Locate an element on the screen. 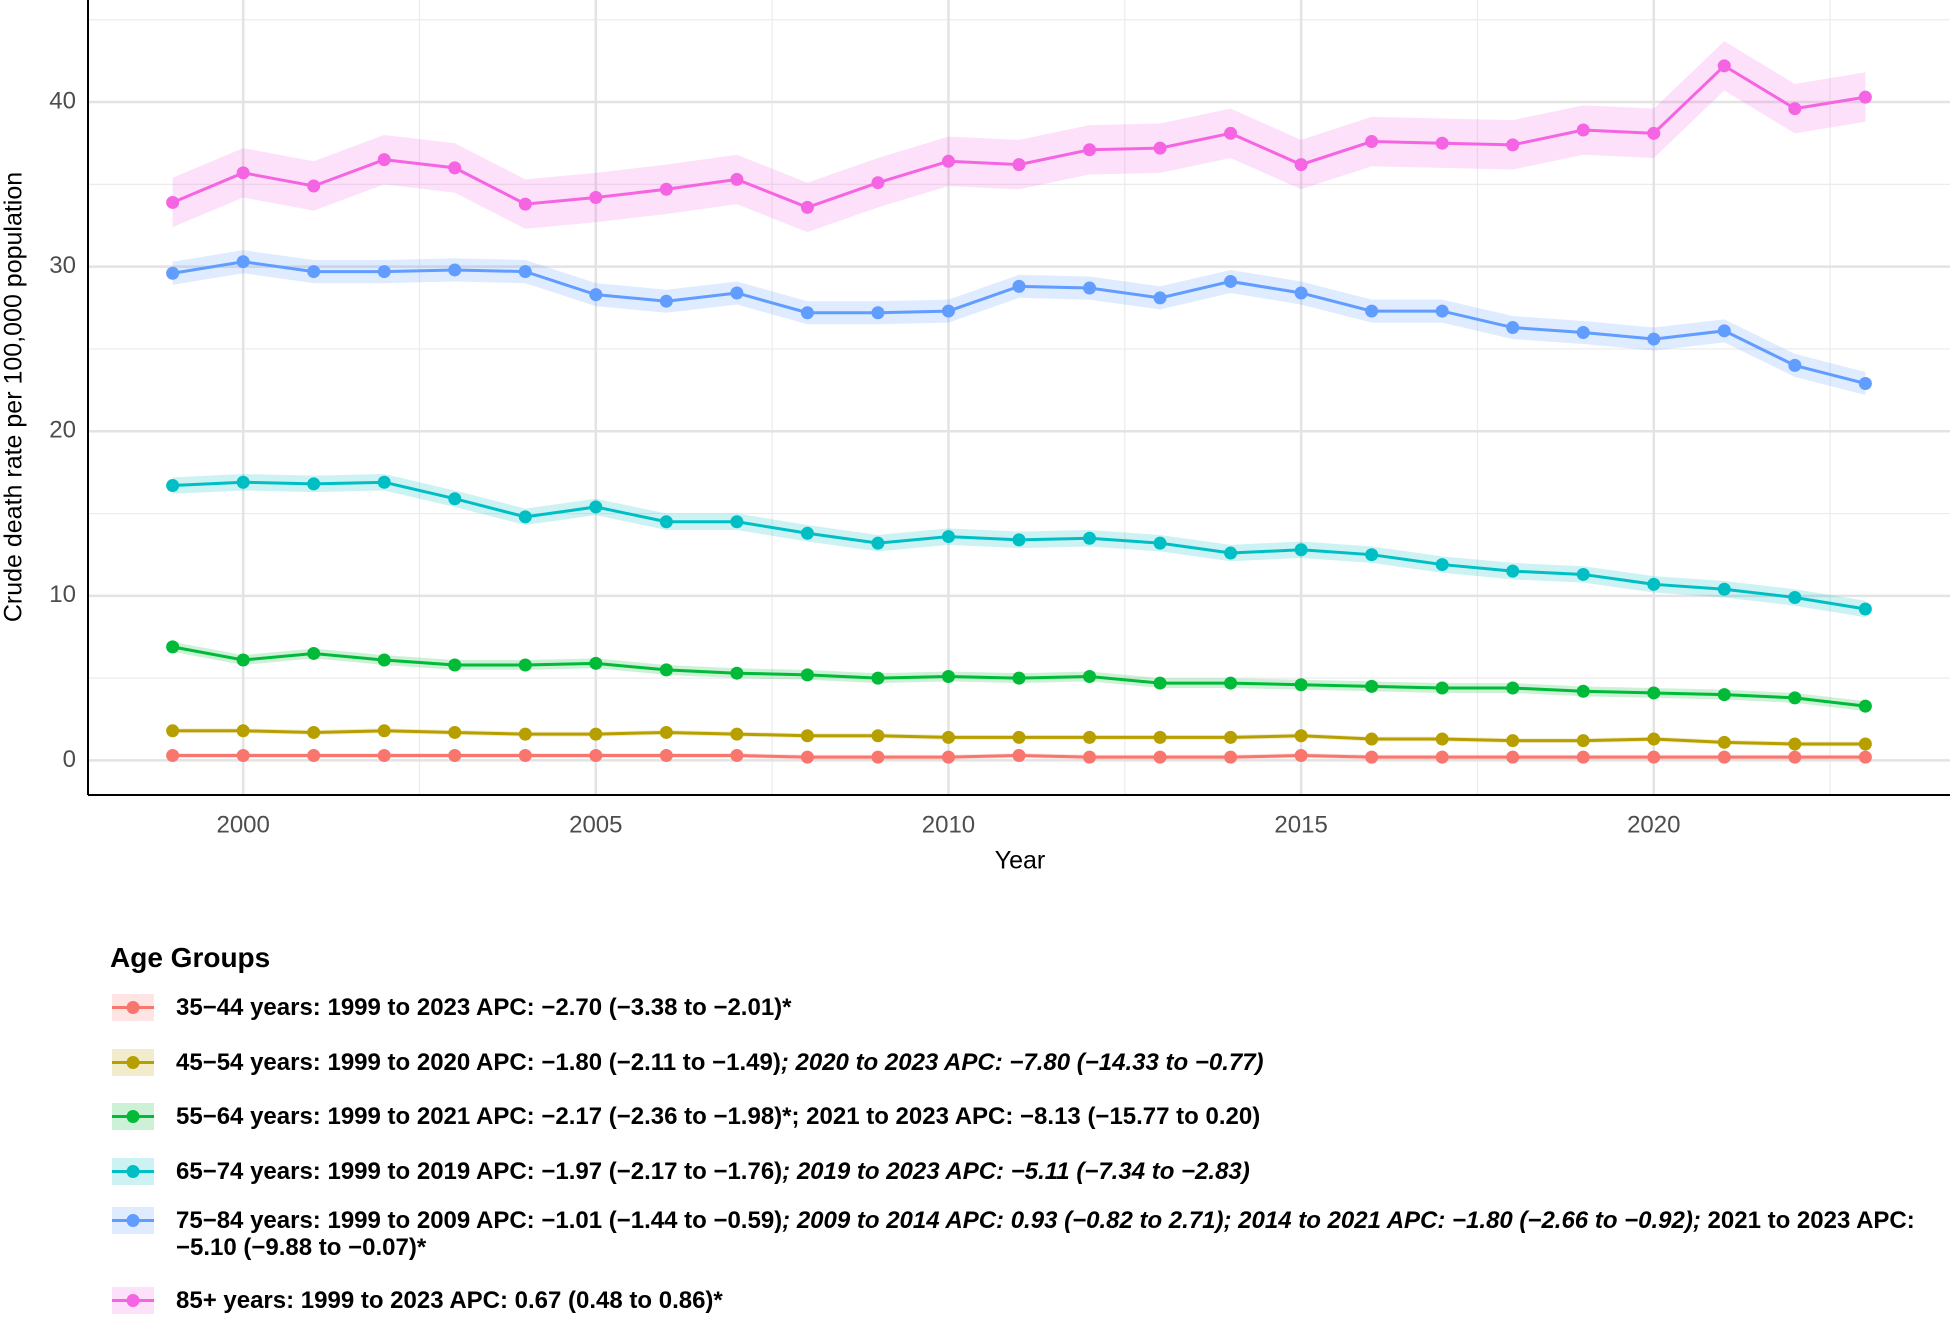  x-axis-title: Year is located at coordinates (1020, 861).